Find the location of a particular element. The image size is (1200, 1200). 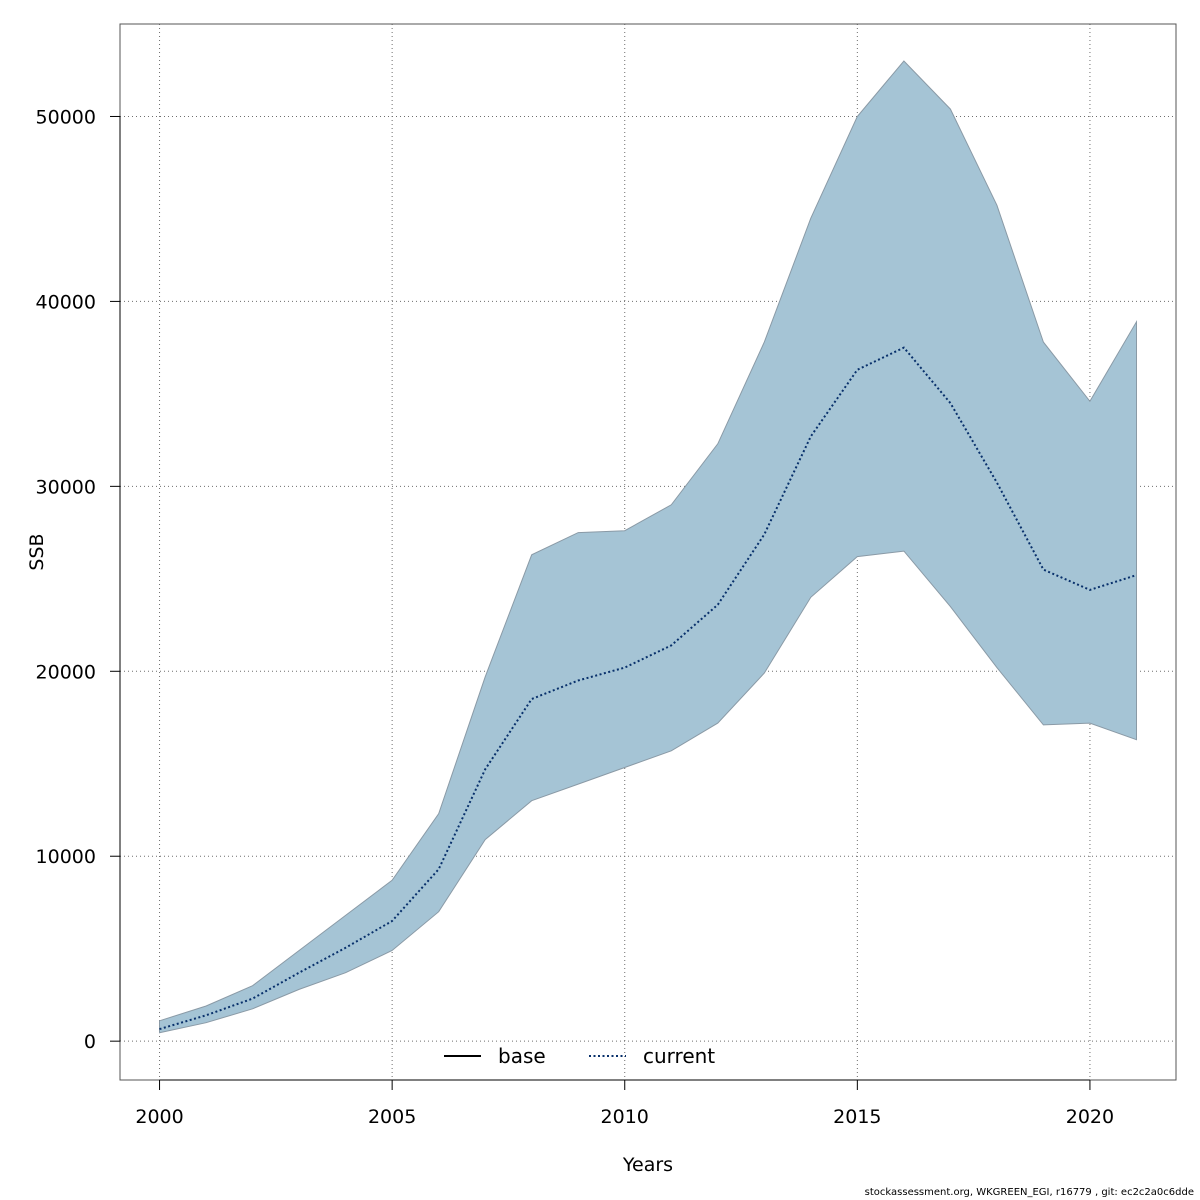

y-tick-label-30000: 30000 is located at coordinates (66, 487).